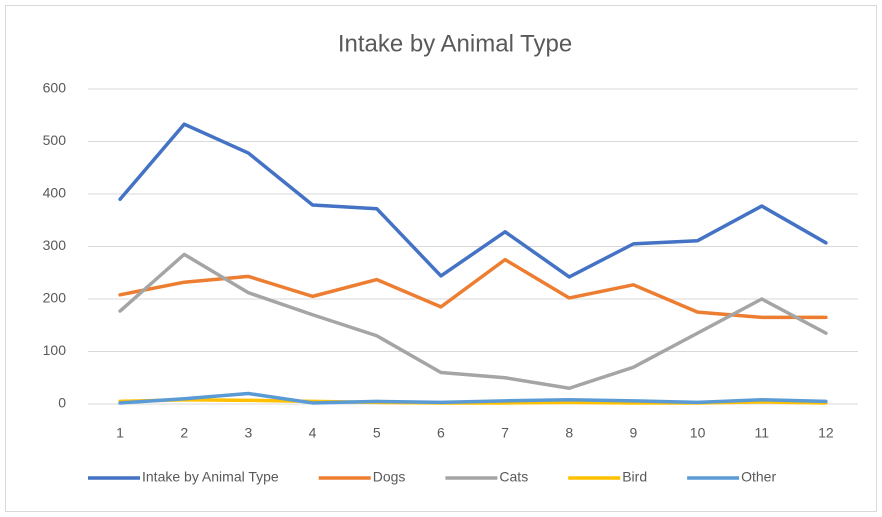 Image resolution: width=882 pixels, height=517 pixels. I want to click on x-tick-label: 10, so click(698, 433).